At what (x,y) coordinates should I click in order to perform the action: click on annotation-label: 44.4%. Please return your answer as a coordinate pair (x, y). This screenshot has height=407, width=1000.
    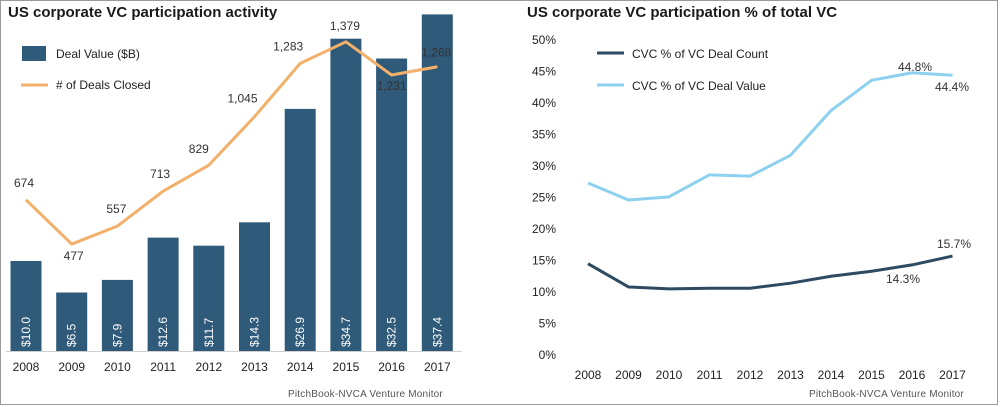
    Looking at the image, I should click on (952, 87).